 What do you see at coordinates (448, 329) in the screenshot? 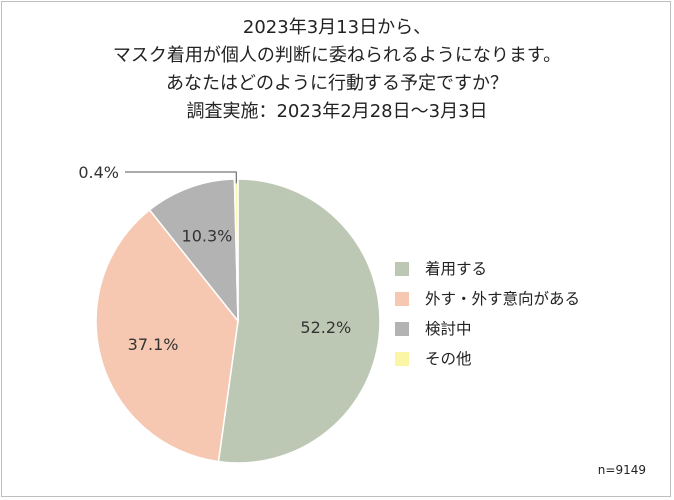
I see `legend-label: 検討中` at bounding box center [448, 329].